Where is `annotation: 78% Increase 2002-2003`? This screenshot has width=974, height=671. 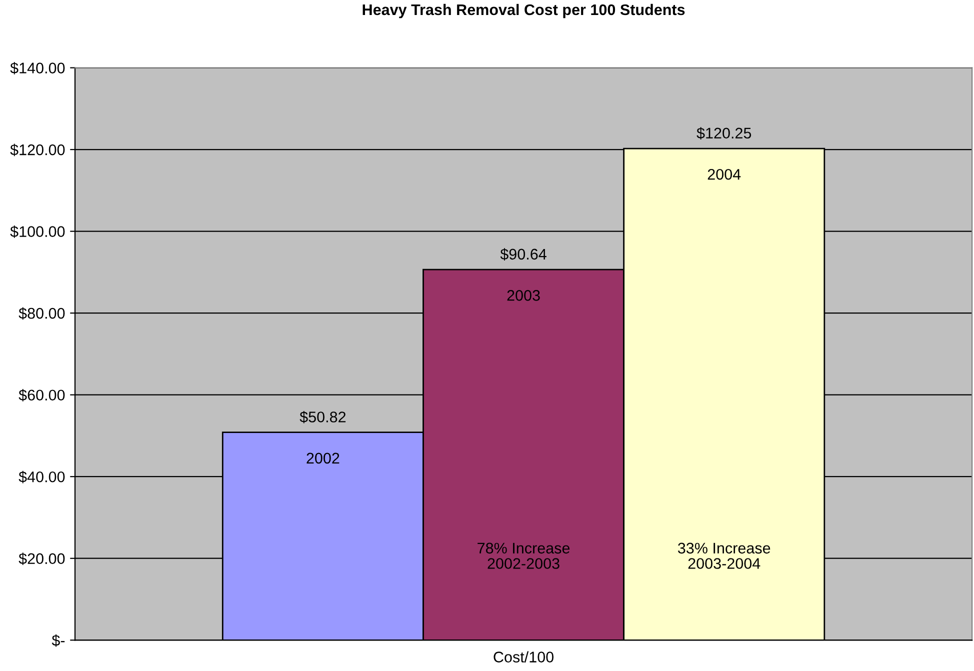 annotation: 78% Increase 2002-2003 is located at coordinates (524, 555).